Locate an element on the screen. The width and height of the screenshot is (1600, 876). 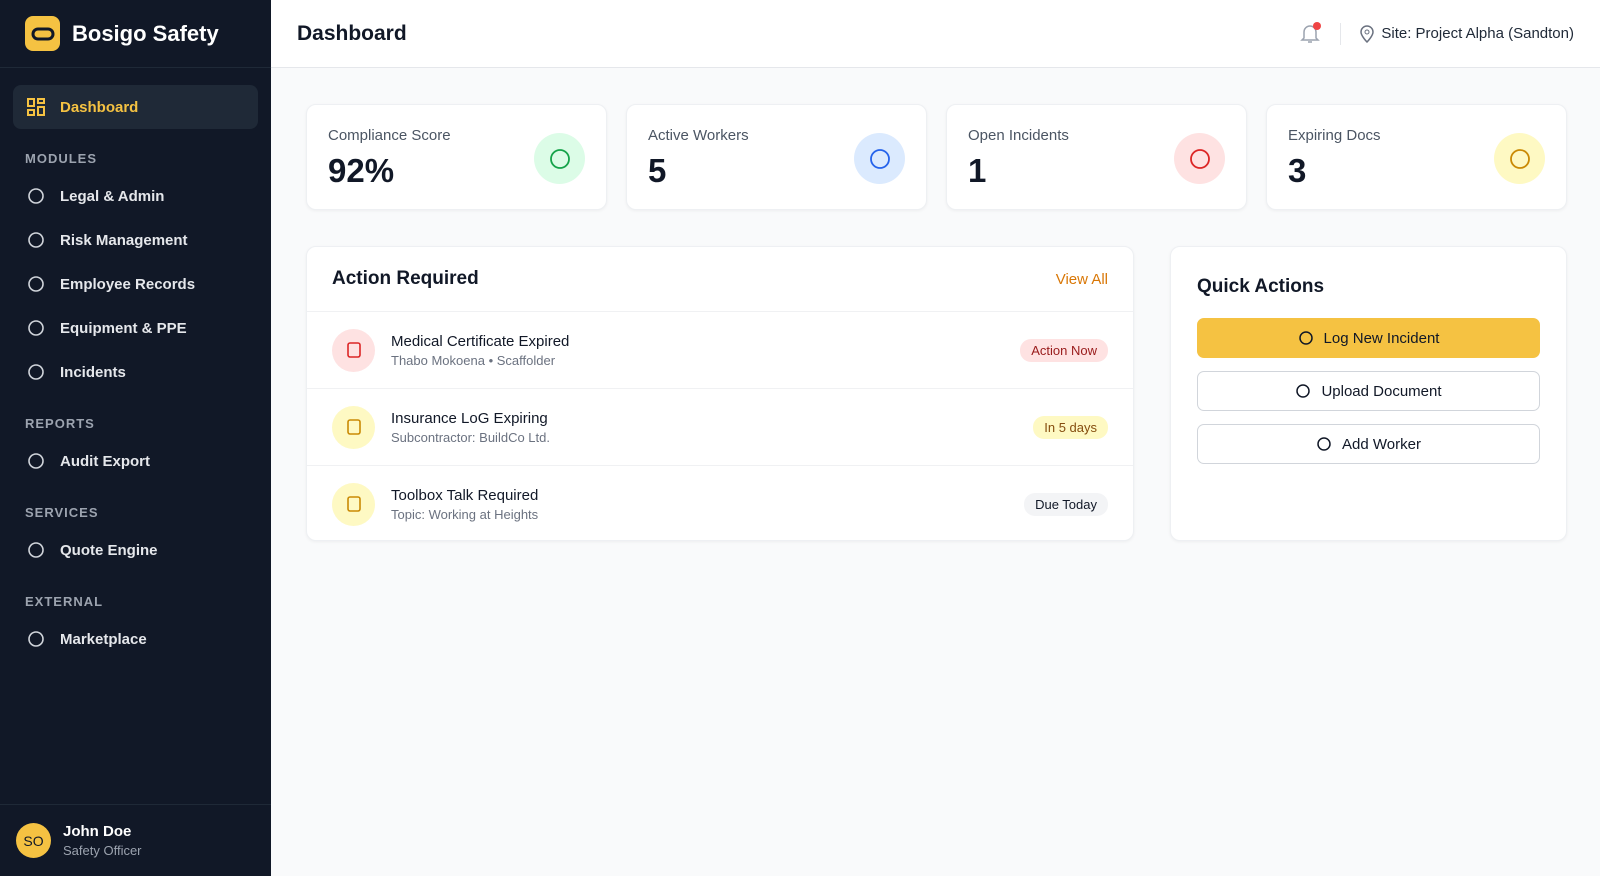
row-subtitle: Subcontractor: BuildCo Ltd. is located at coordinates (470, 437).